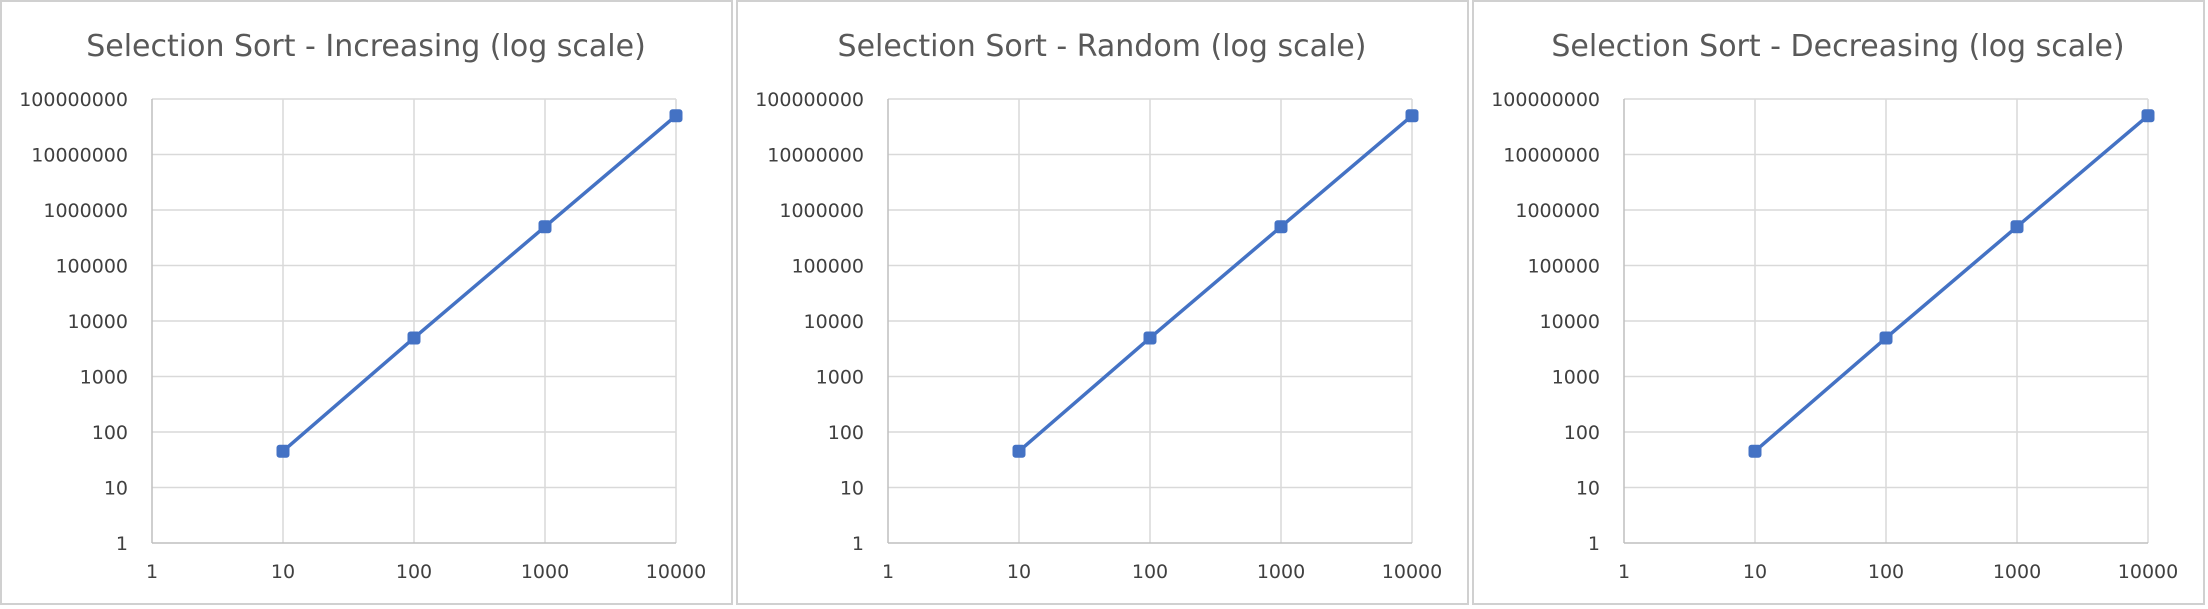  What do you see at coordinates (1837, 46) in the screenshot?
I see `chart-title: Selection Sort - Decreasing (log scale)` at bounding box center [1837, 46].